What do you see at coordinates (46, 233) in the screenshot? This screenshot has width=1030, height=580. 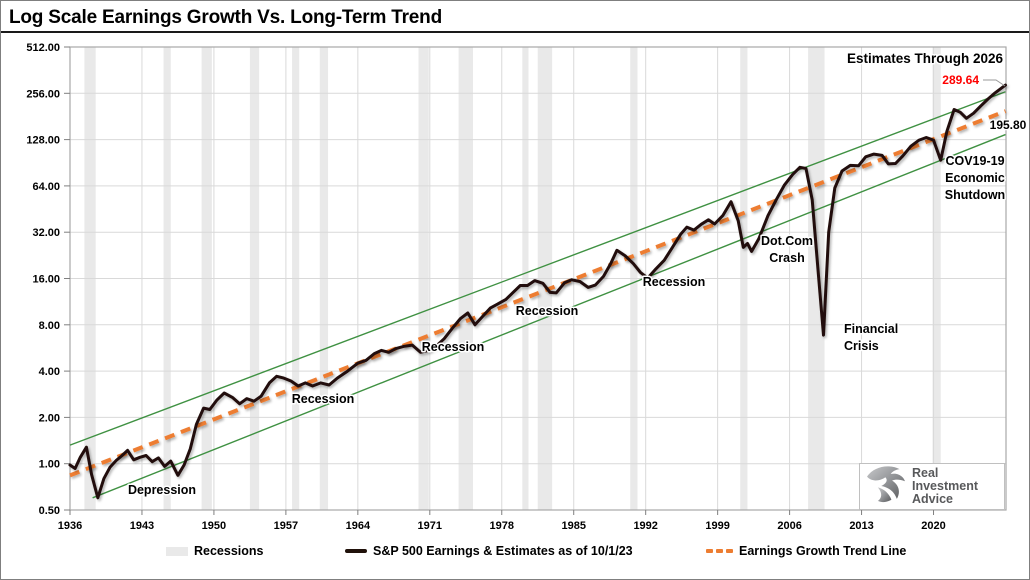 I see `y-axis-label: 32.00` at bounding box center [46, 233].